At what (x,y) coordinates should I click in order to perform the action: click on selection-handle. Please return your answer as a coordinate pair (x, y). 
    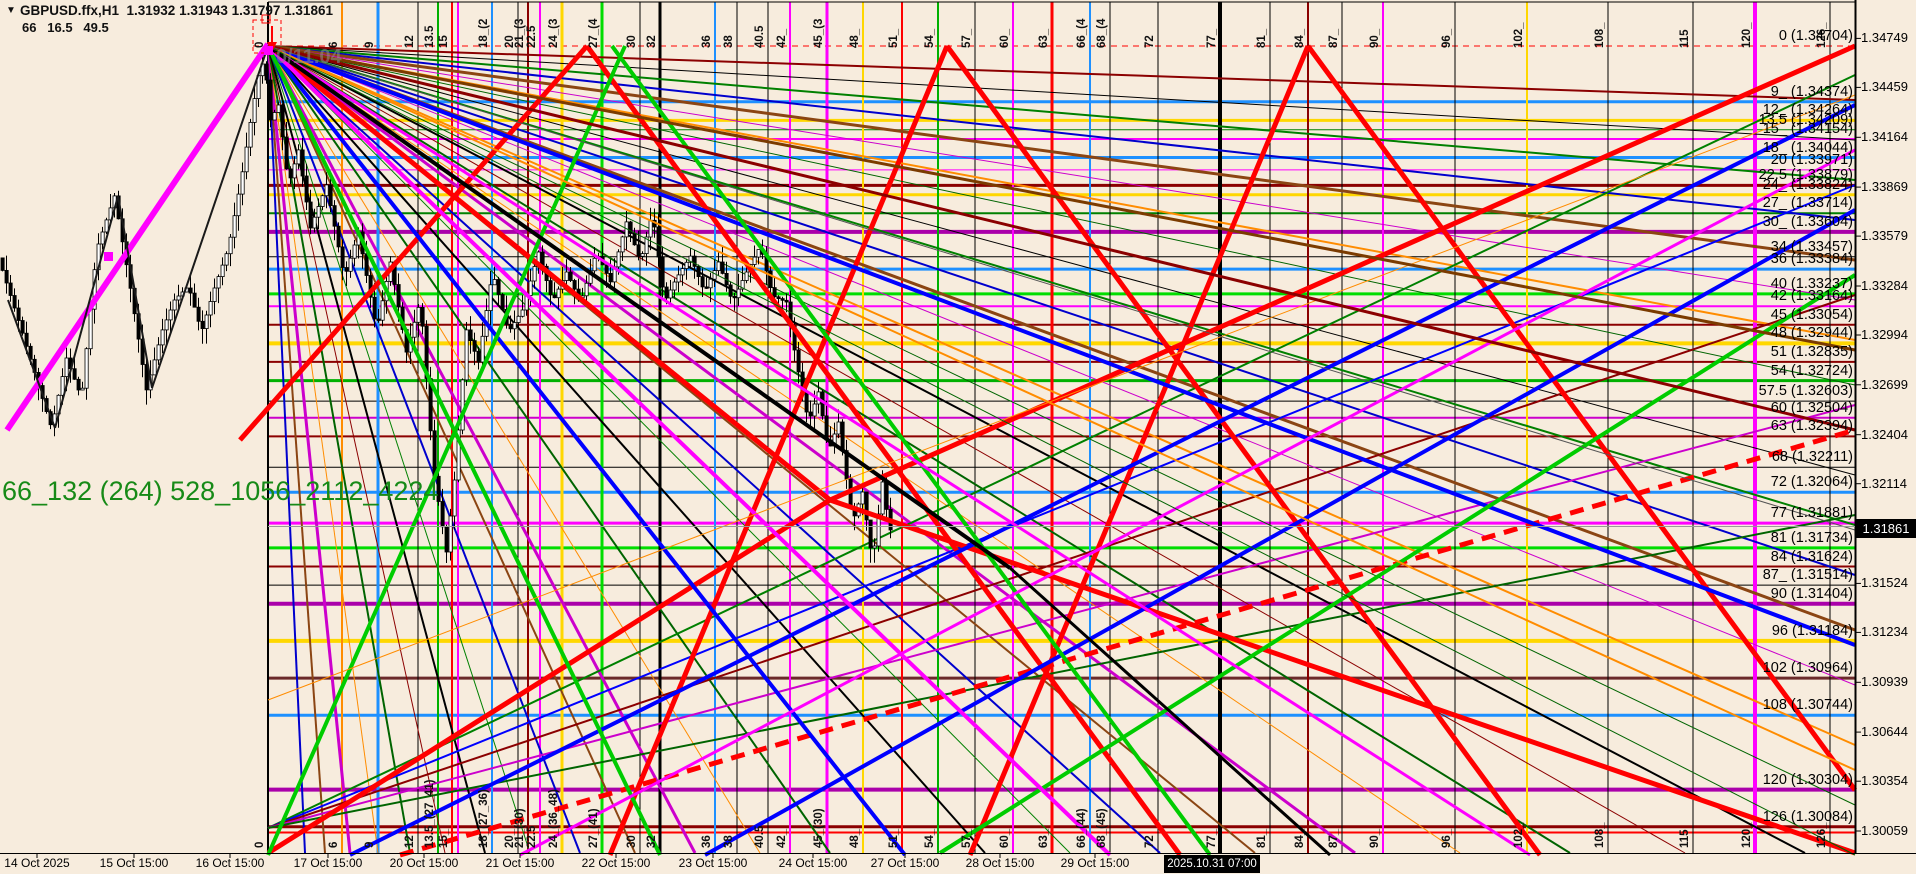
    Looking at the image, I should click on (266, 19).